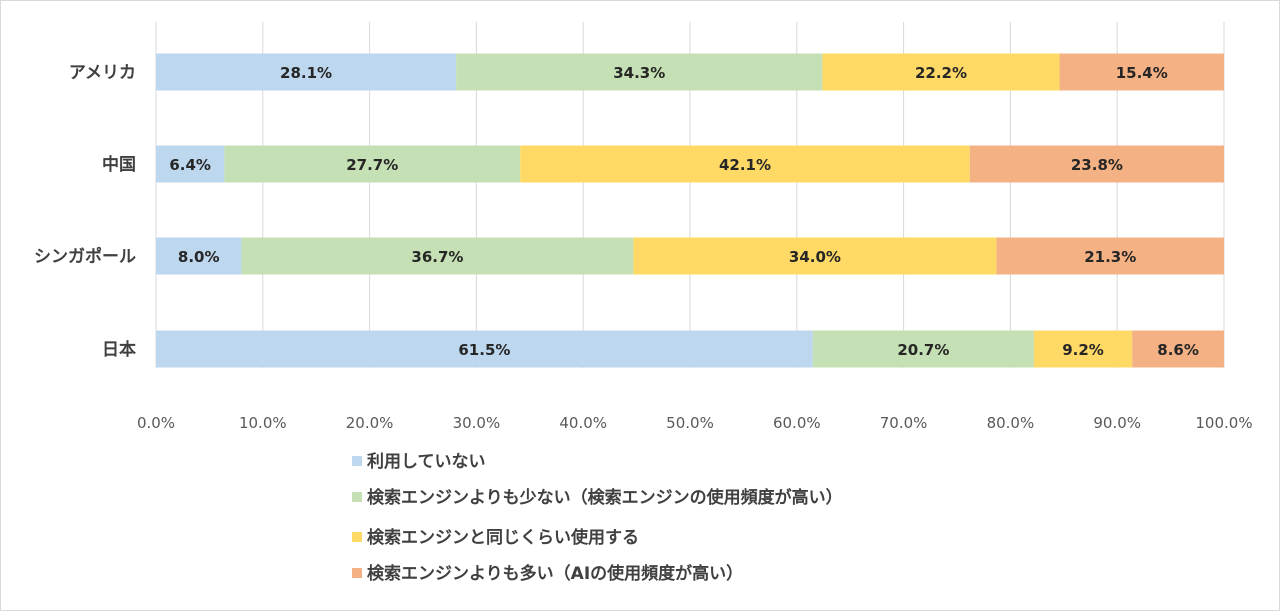  I want to click on data-label: 34.0%, so click(815, 257).